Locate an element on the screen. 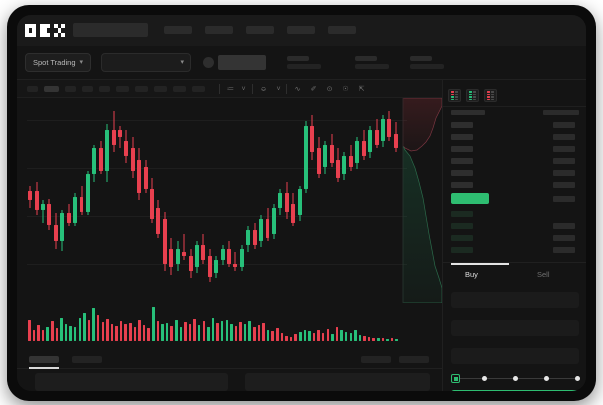  okx-logo is located at coordinates (45, 30).